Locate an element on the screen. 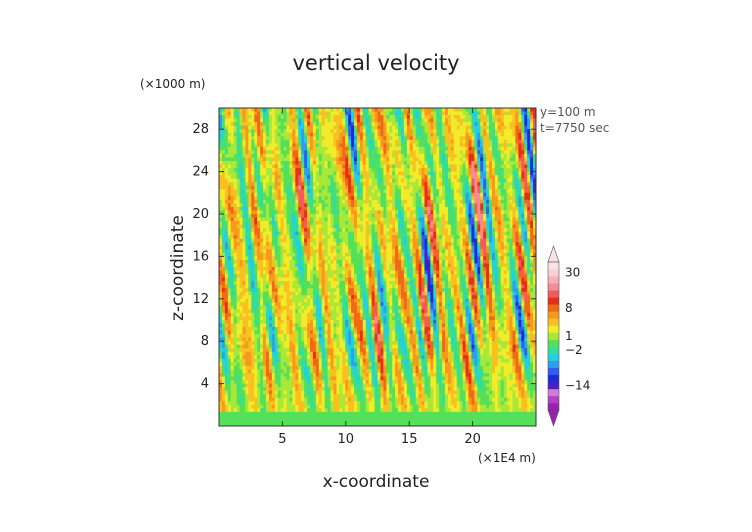 Image resolution: width=752 pixels, height=532 pixels. colorbar-min-arrow is located at coordinates (553, 418).